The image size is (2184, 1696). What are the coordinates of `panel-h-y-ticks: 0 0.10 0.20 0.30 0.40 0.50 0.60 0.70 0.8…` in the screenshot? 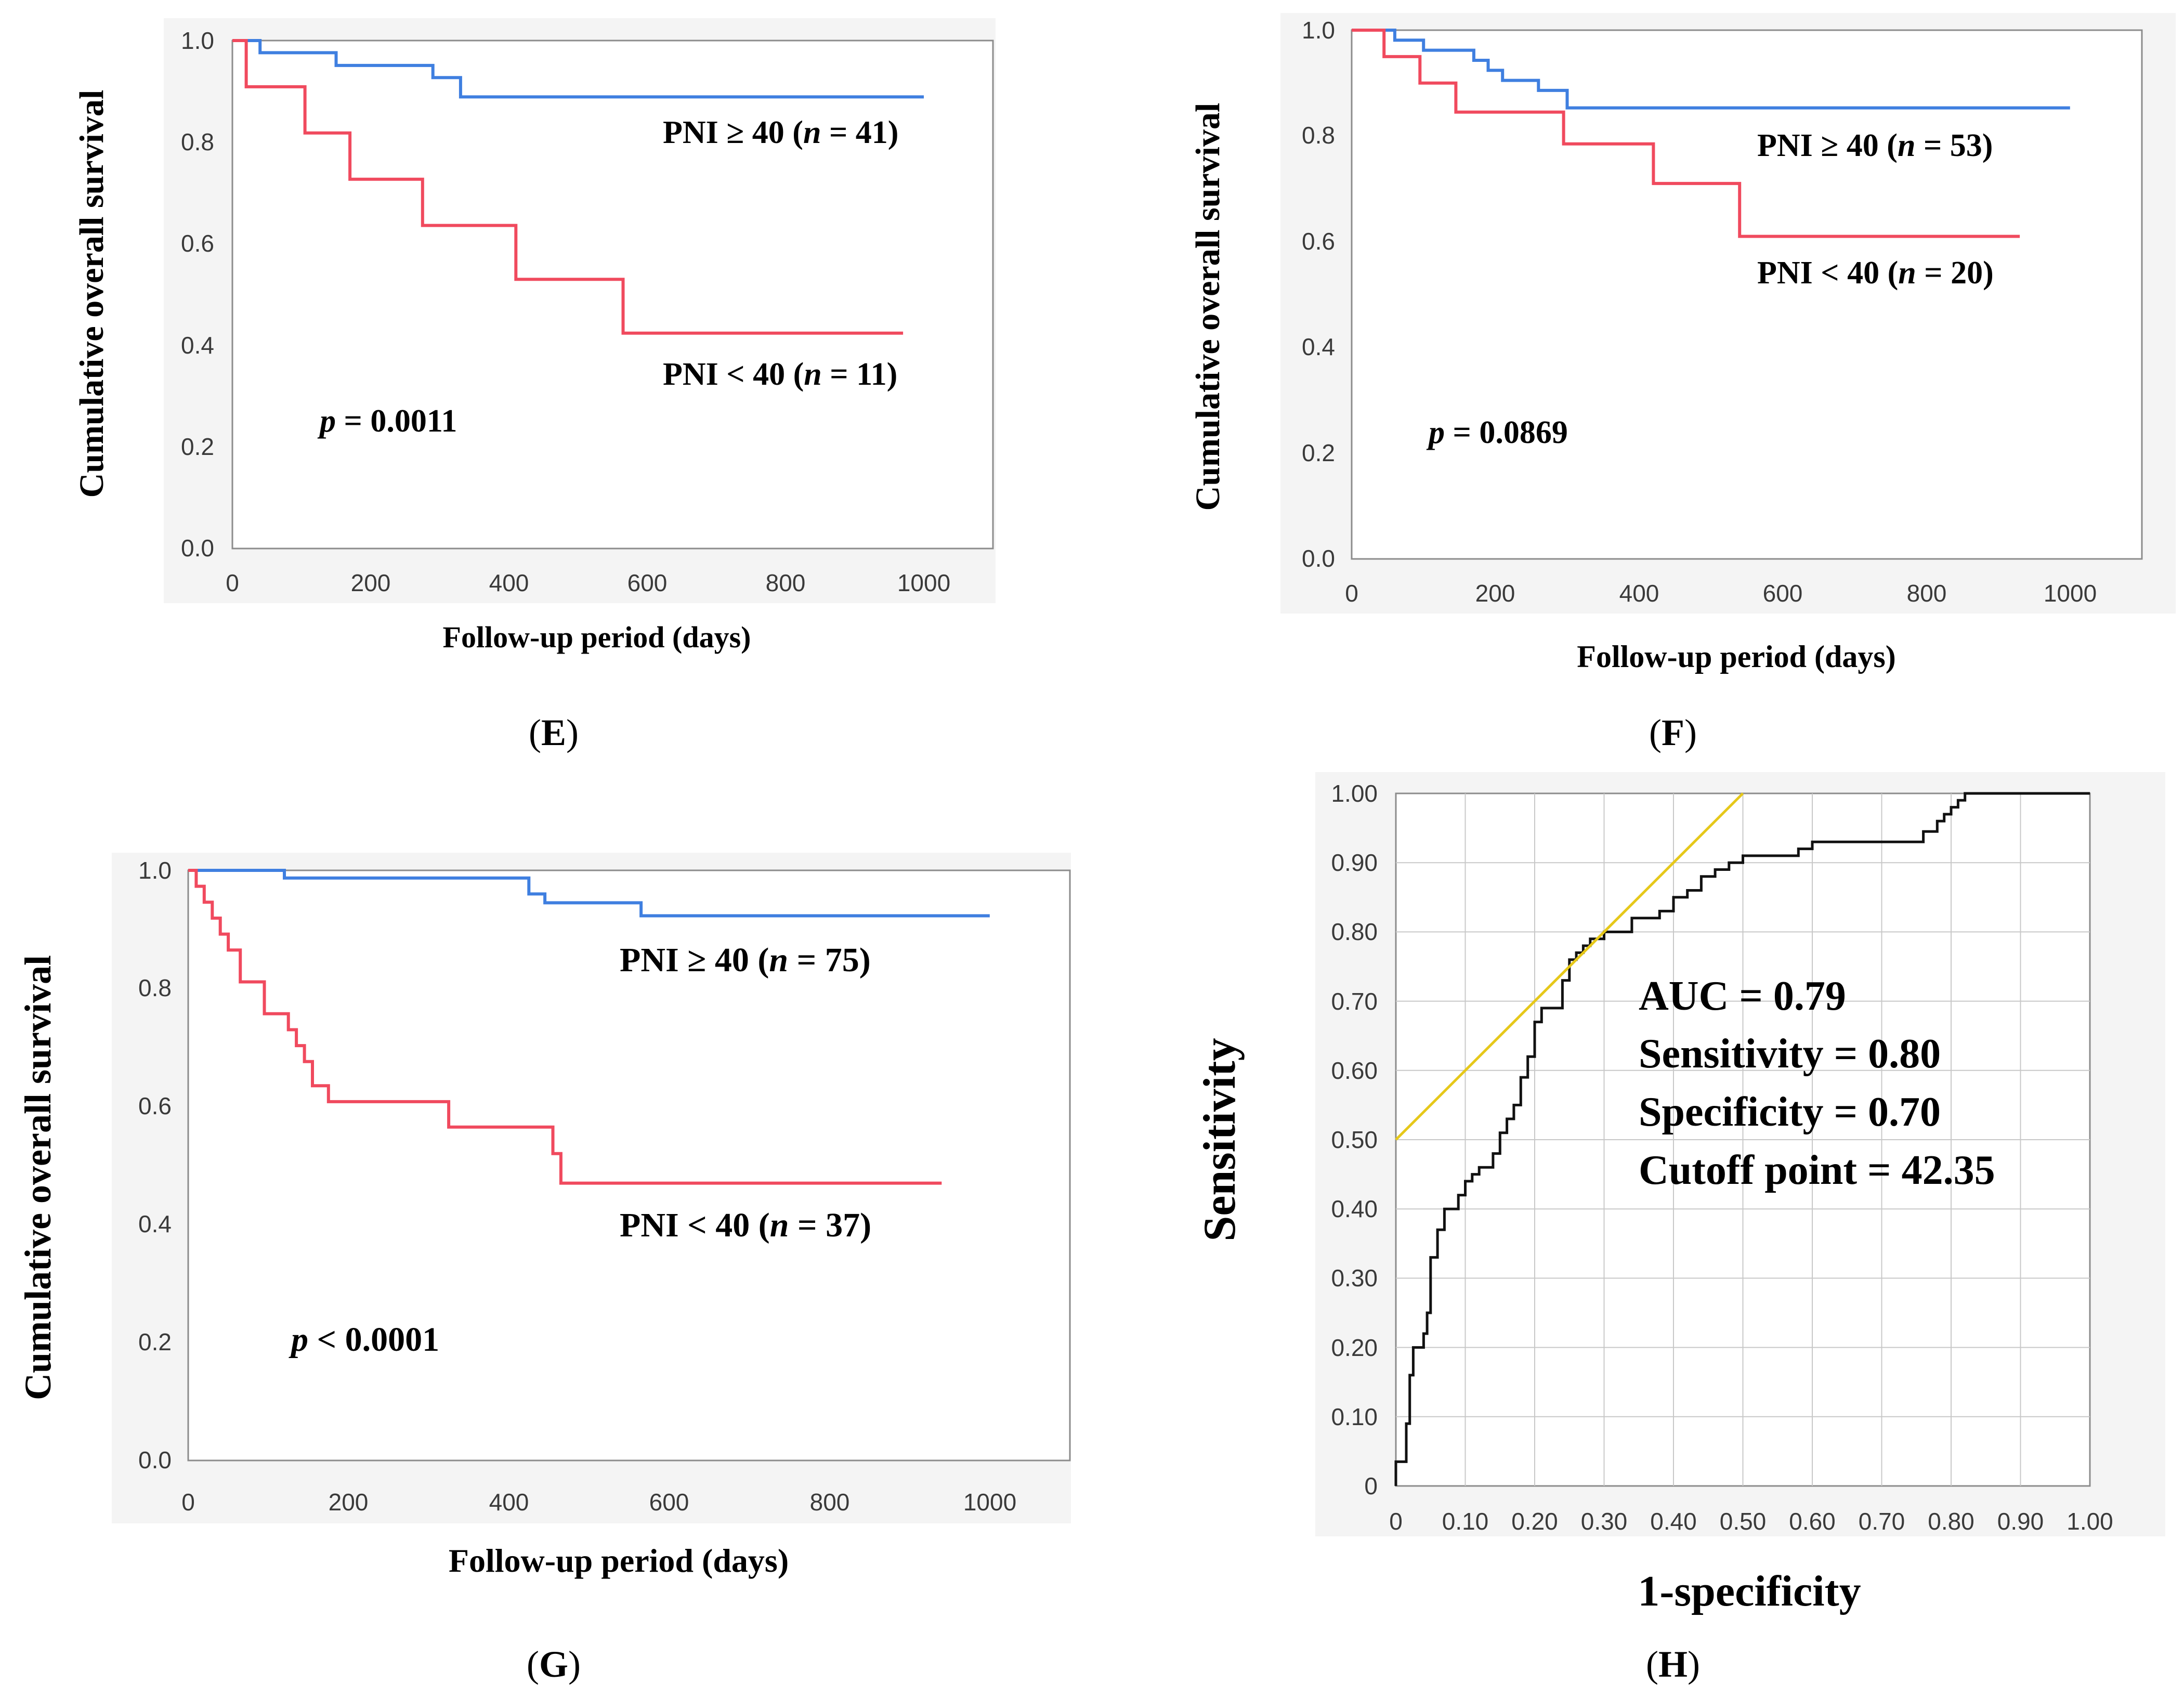 It's located at (1355, 1139).